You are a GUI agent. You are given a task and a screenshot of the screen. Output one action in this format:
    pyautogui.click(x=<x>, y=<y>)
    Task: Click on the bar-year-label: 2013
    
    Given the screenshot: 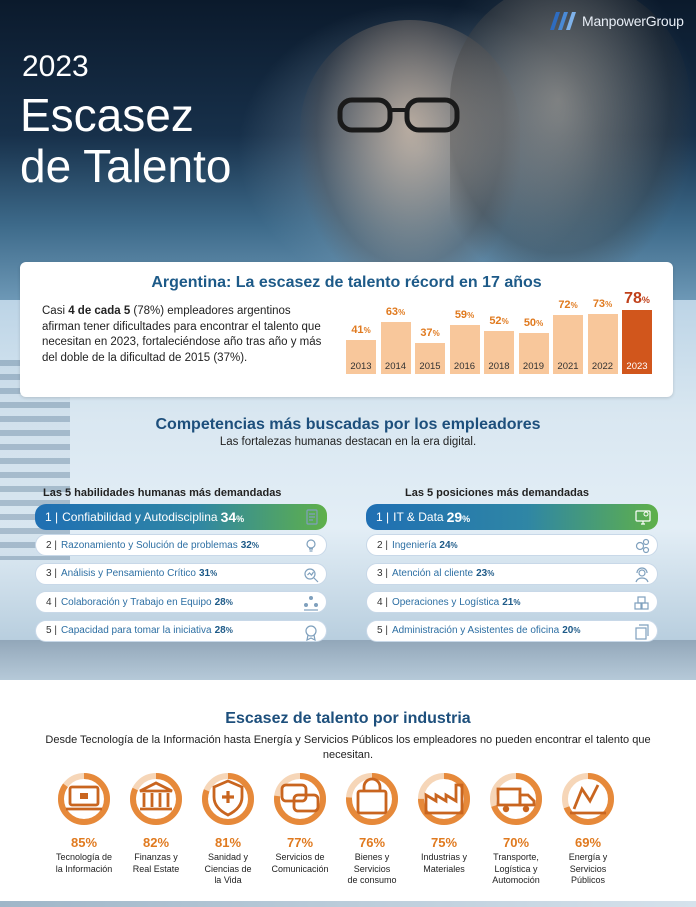 What is the action you would take?
    pyautogui.click(x=361, y=366)
    